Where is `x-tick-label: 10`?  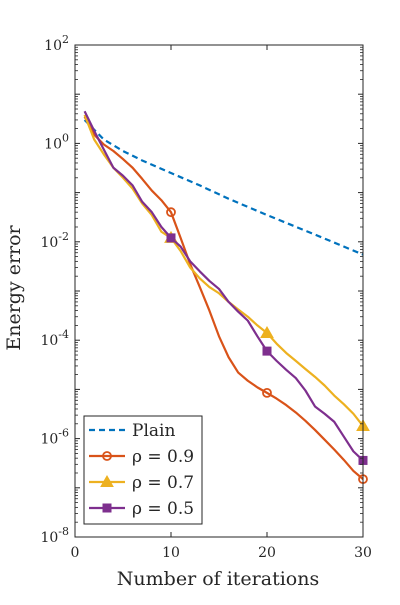 x-tick-label: 10 is located at coordinates (171, 553).